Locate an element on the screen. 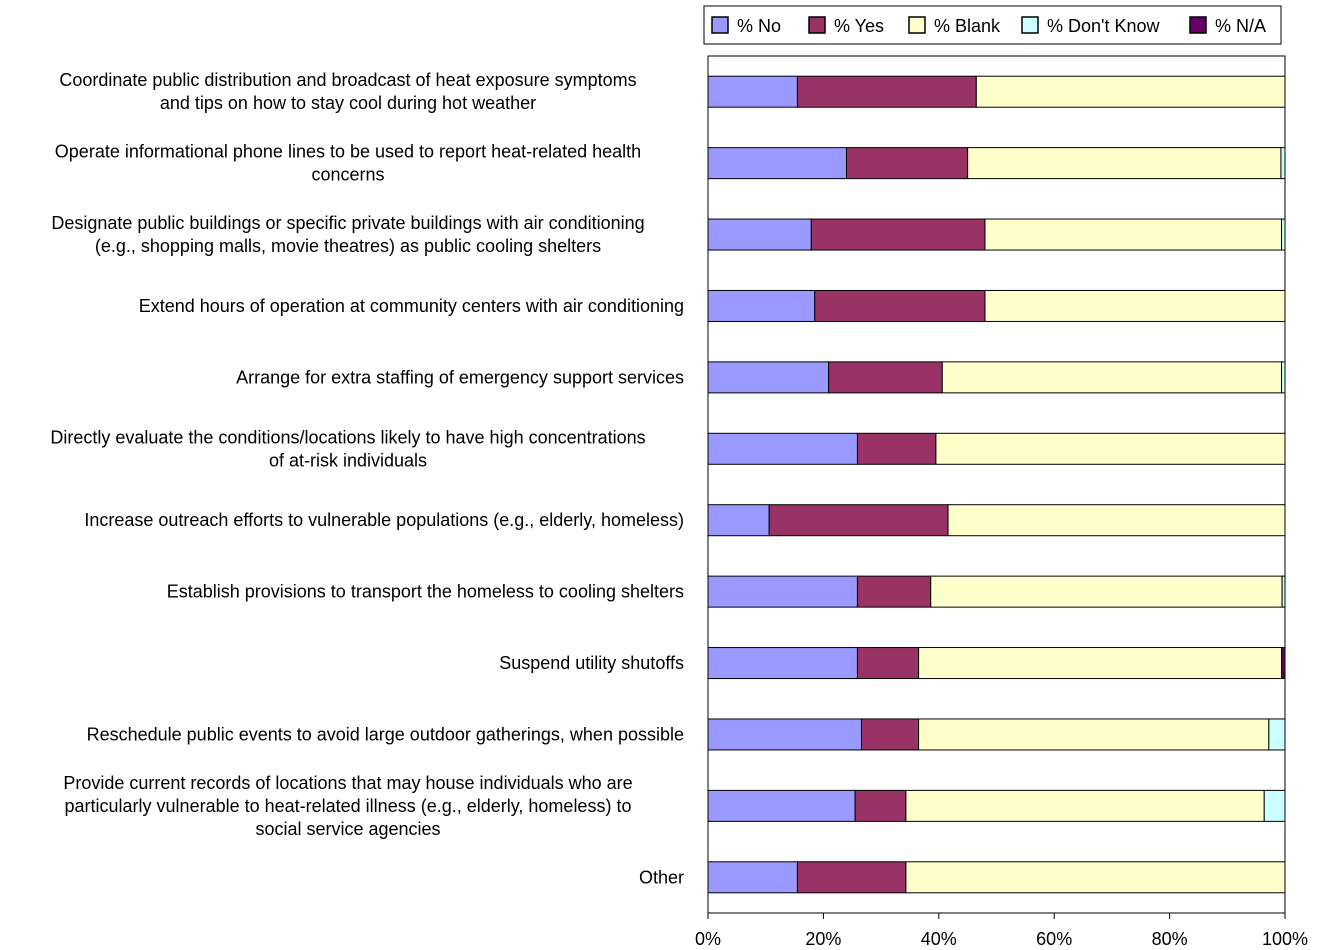 This screenshot has width=1320, height=950. legend: % No % Yes % Blank % Don't Know % N/A is located at coordinates (992, 25).